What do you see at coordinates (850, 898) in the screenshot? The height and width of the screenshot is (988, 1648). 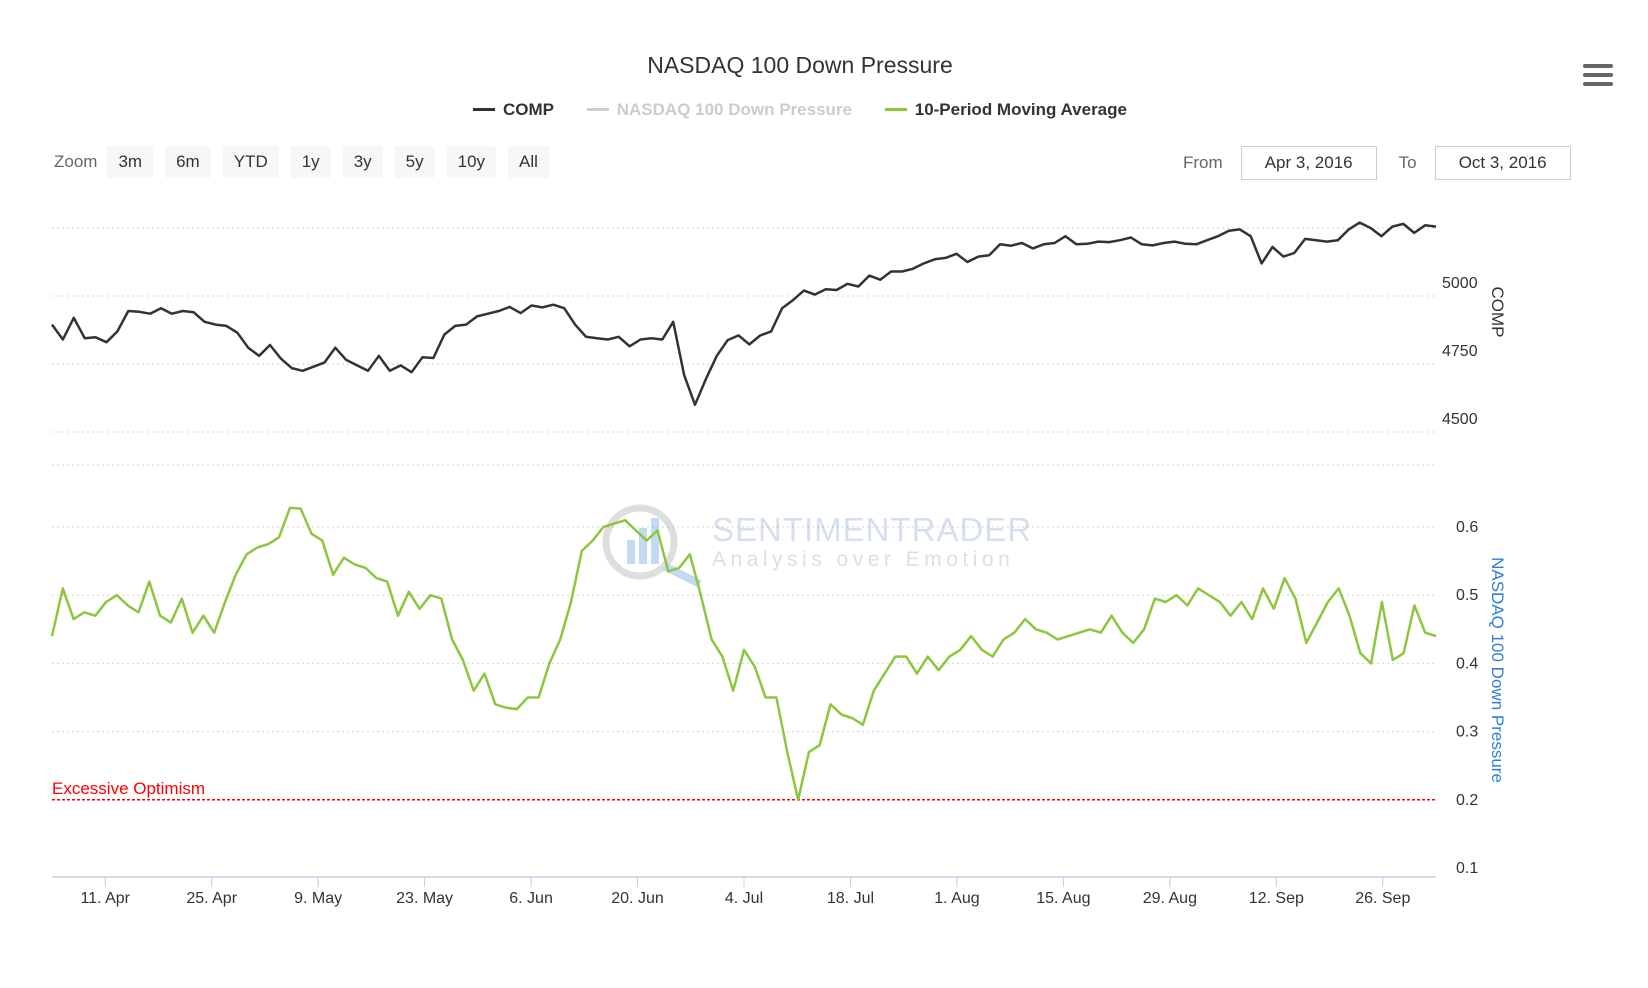 I see `x-tick-label: 18. Jul` at bounding box center [850, 898].